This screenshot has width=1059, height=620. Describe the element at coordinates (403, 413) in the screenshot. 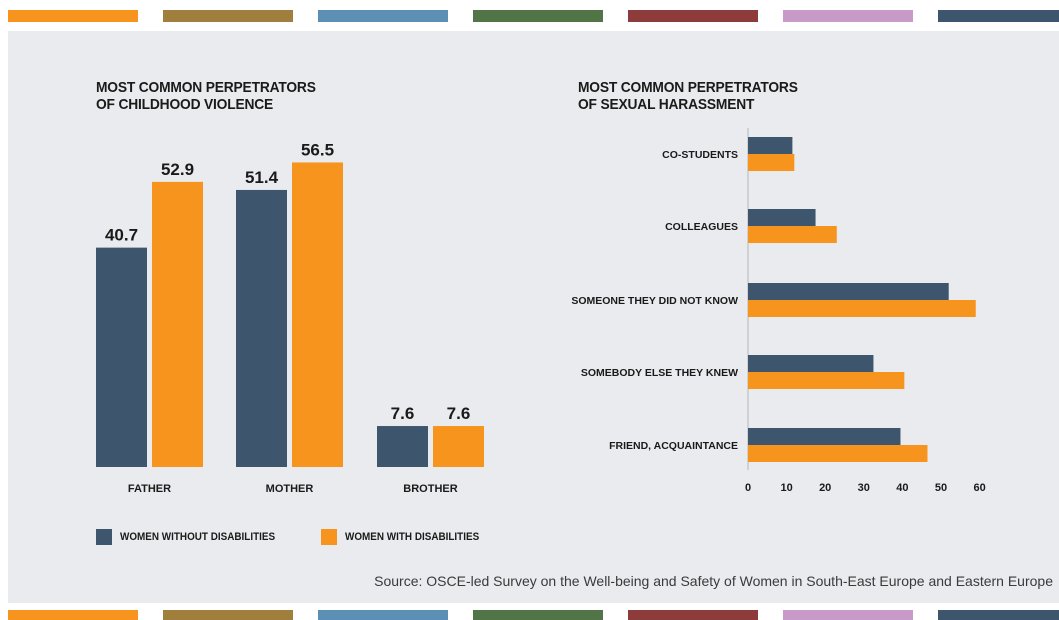

I see `data-label-brother-series-1: 7.6` at that location.